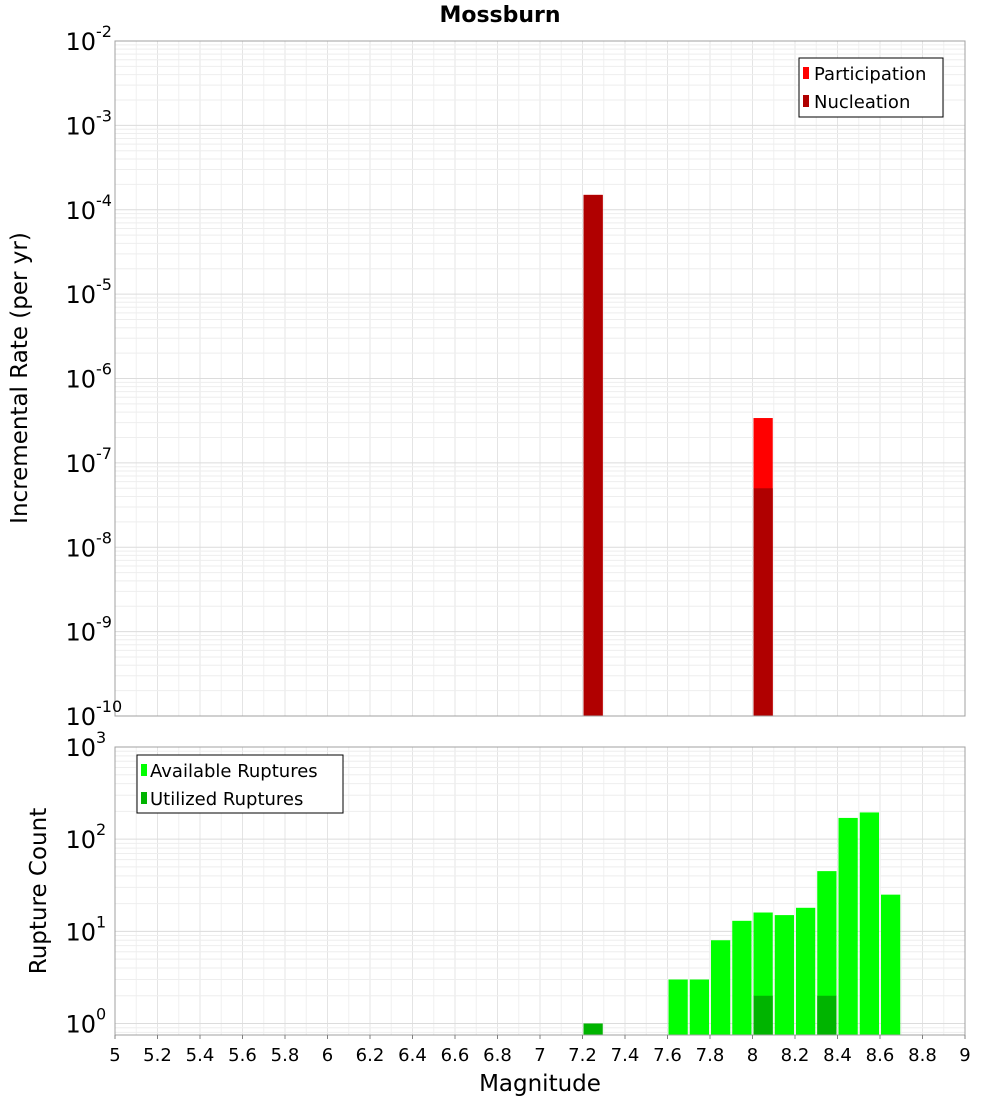 The width and height of the screenshot is (1000, 1100). What do you see at coordinates (104, 200) in the screenshot?
I see `y-tick-exponent: -4` at bounding box center [104, 200].